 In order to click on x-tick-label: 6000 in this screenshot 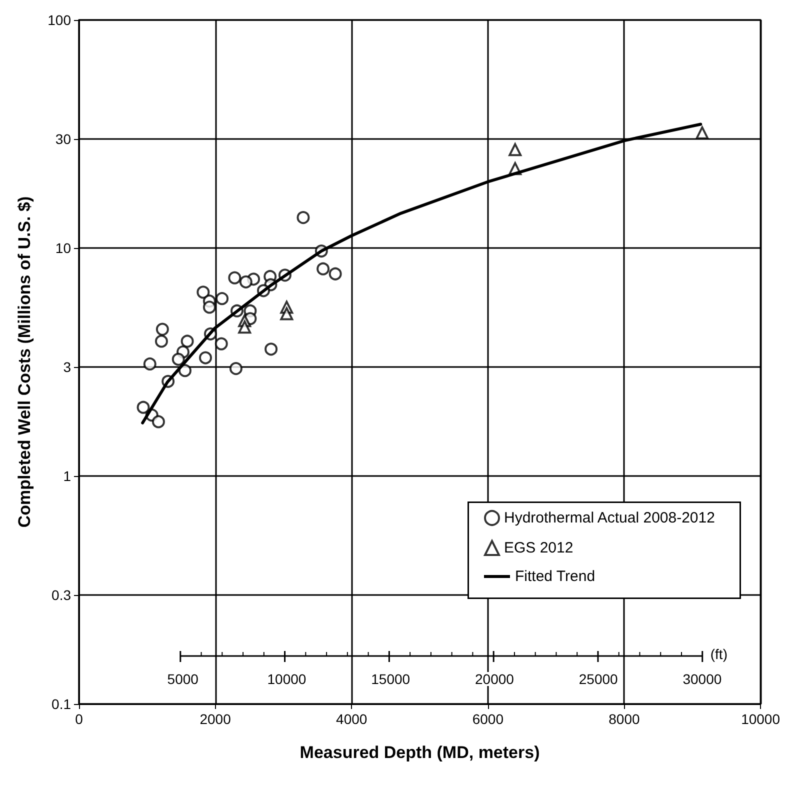, I will do `click(488, 719)`.